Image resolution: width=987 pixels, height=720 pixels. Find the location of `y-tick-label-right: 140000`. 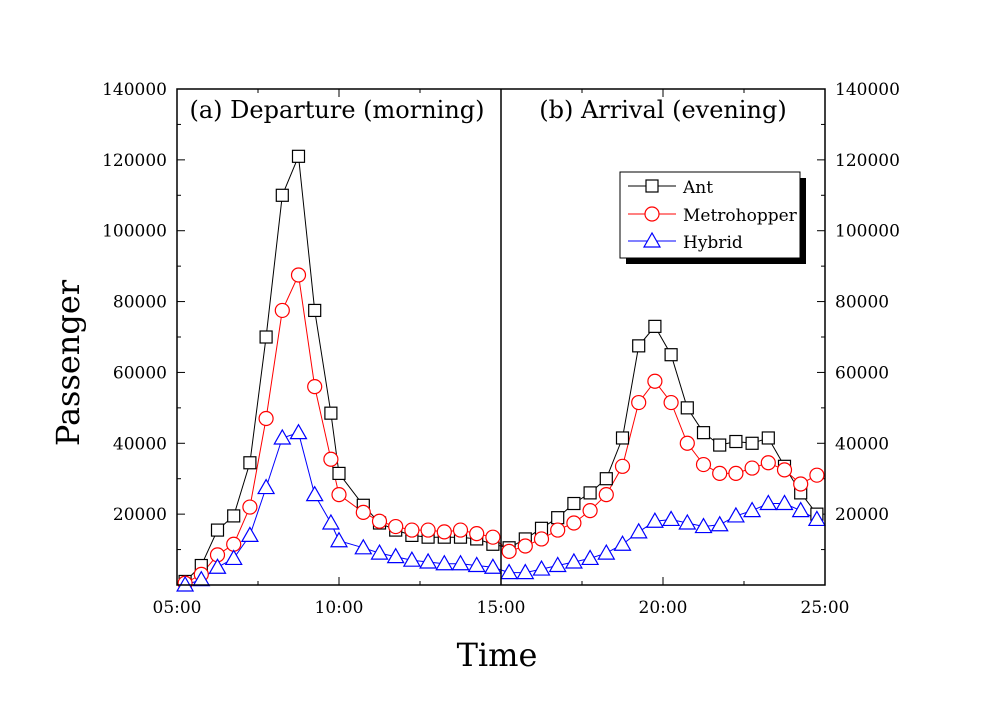

y-tick-label-right: 140000 is located at coordinates (867, 90).